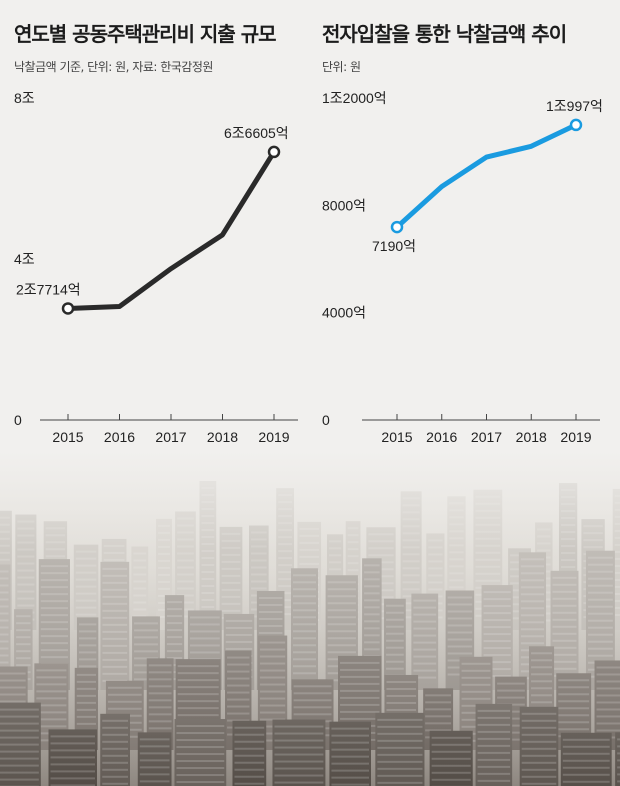 The image size is (620, 786). Describe the element at coordinates (486, 176) in the screenshot. I see `right-series-line` at that location.